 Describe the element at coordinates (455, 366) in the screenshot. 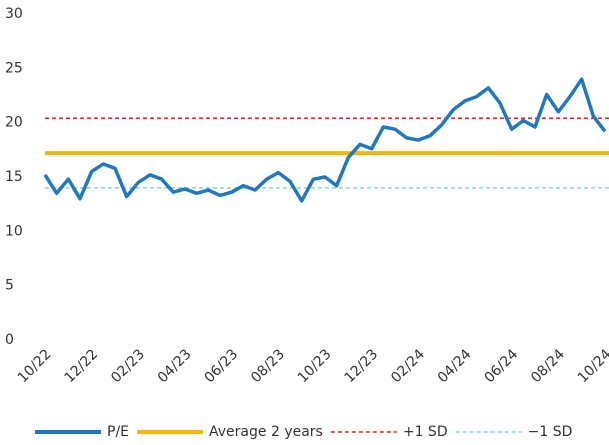

I see `x-tick-label: 04/24` at that location.